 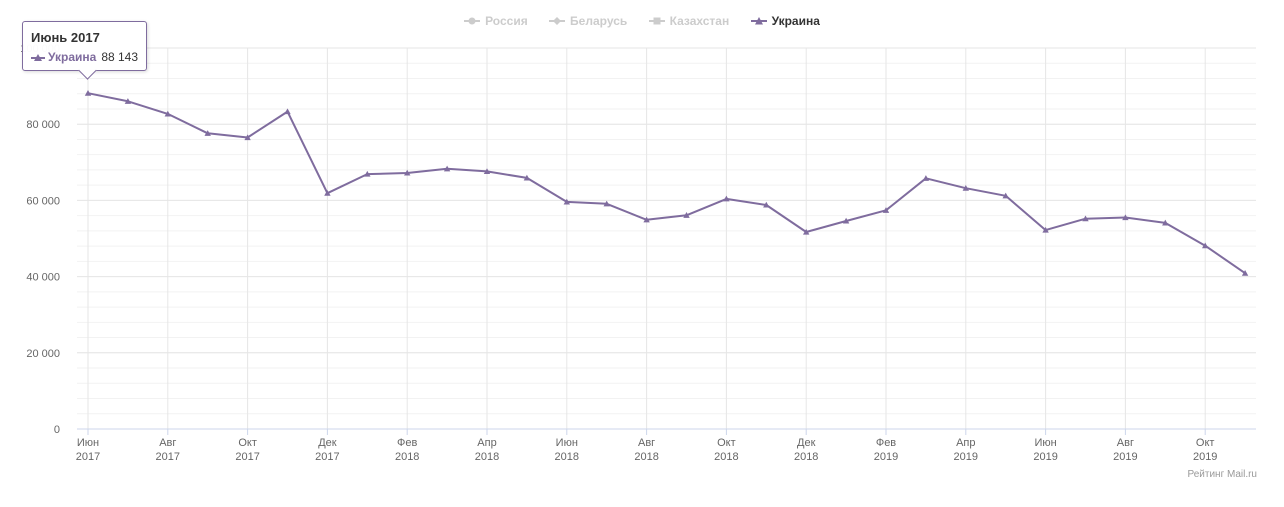 What do you see at coordinates (43, 354) in the screenshot?
I see `y-tick-label: 20 000` at bounding box center [43, 354].